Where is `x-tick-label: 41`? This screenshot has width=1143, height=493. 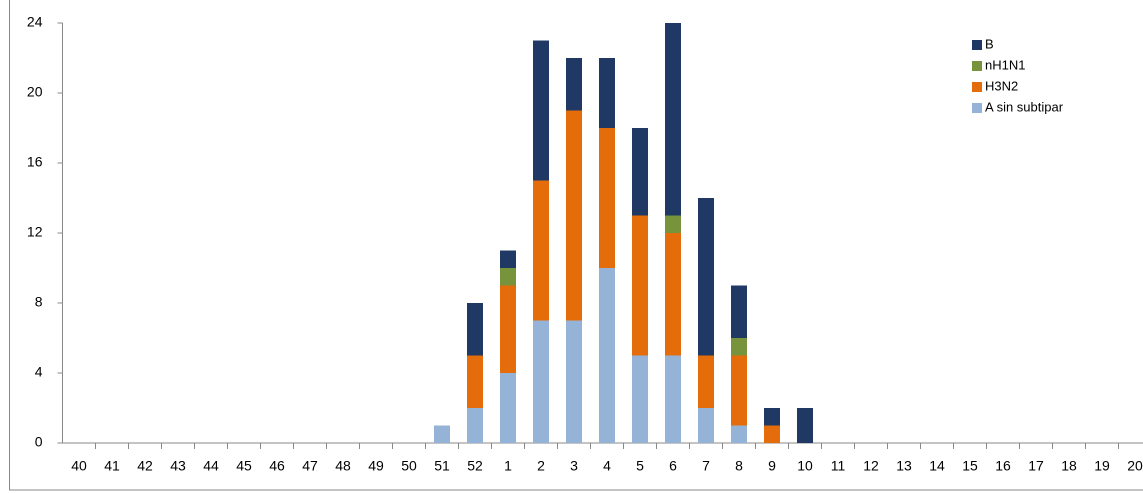
x-tick-label: 41 is located at coordinates (112, 466).